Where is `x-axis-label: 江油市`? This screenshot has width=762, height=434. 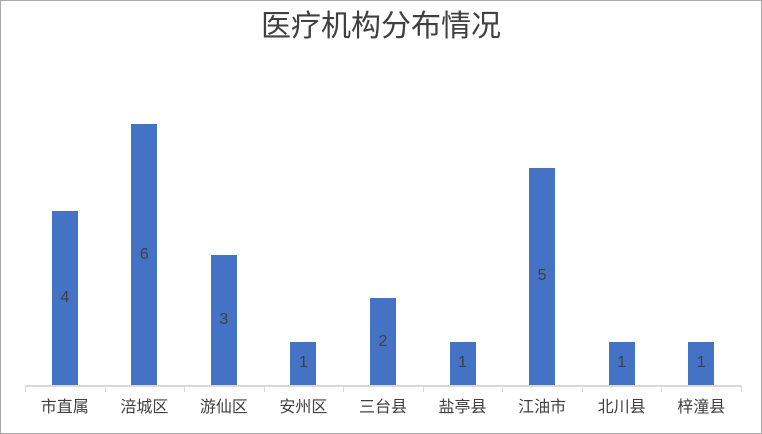
x-axis-label: 江油市 is located at coordinates (542, 407).